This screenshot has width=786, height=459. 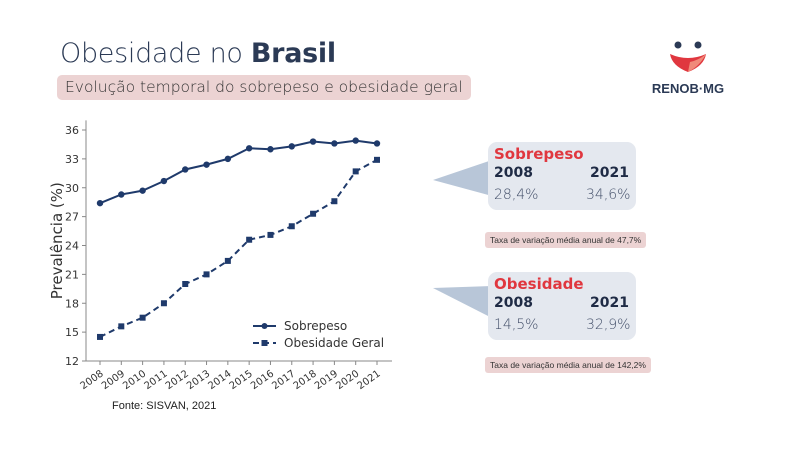 I want to click on y-tick-label: 33, so click(x=72, y=159).